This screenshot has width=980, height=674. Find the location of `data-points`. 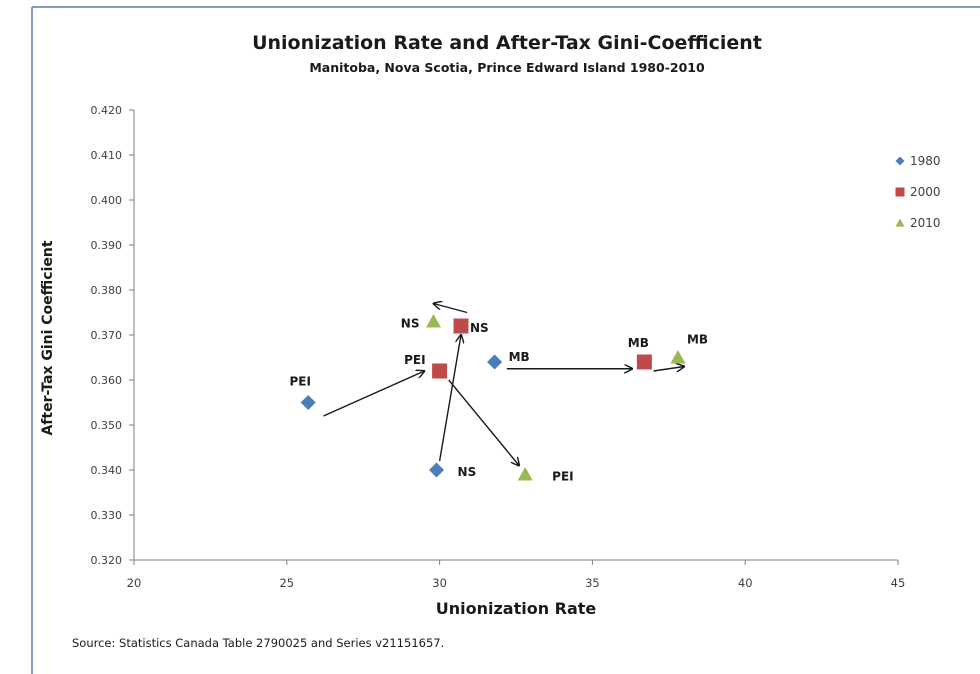

data-points is located at coordinates (493, 397).